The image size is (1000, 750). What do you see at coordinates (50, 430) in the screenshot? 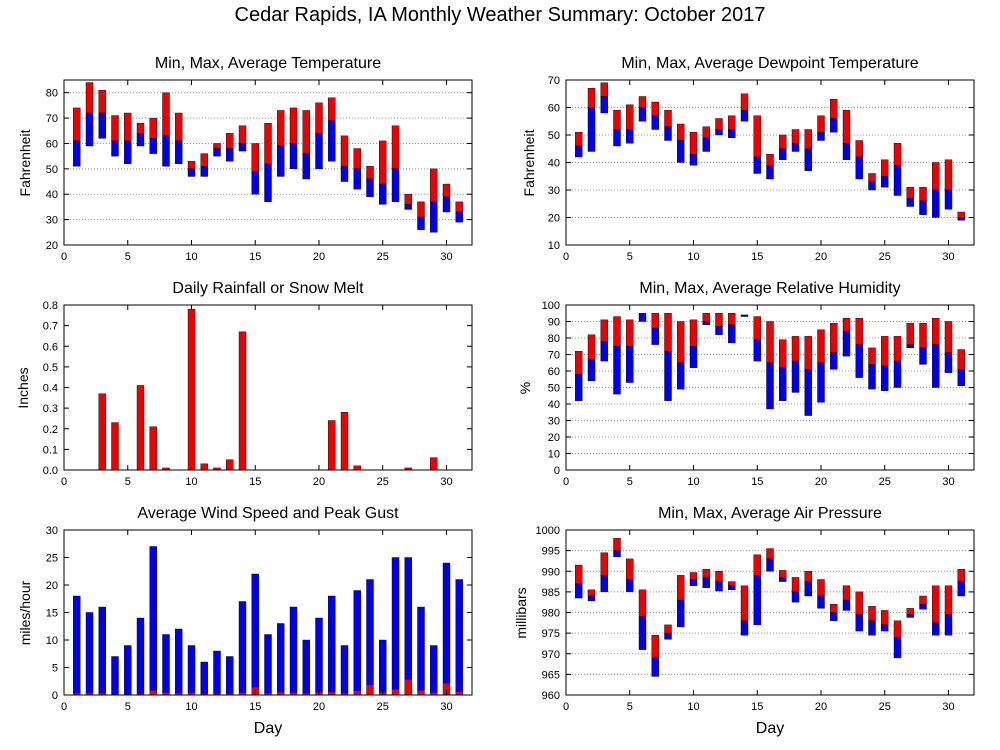
I see `y-tick-label: 0.2` at bounding box center [50, 430].